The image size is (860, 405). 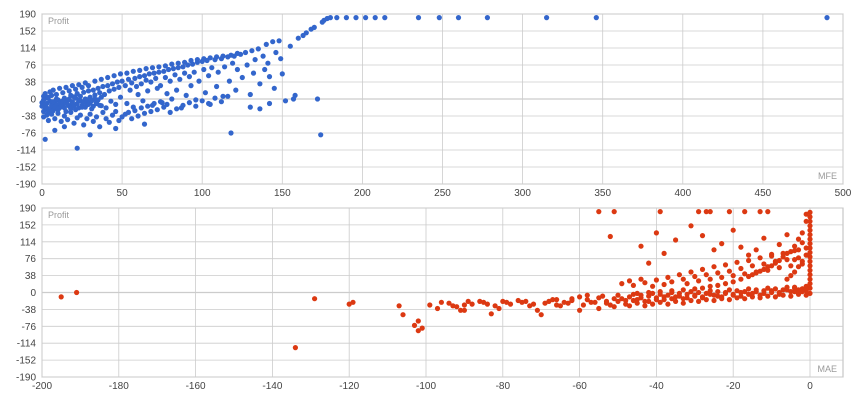 What do you see at coordinates (272, 386) in the screenshot?
I see `x-tick-label: -140` at bounding box center [272, 386].